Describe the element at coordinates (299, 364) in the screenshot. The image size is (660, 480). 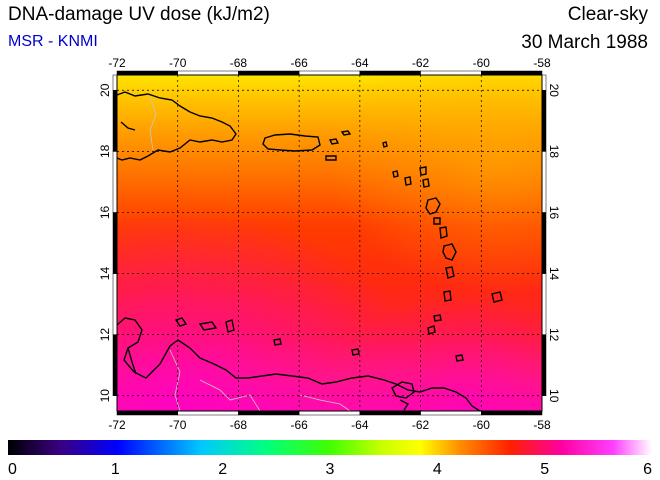
I see `south-america-coast` at that location.